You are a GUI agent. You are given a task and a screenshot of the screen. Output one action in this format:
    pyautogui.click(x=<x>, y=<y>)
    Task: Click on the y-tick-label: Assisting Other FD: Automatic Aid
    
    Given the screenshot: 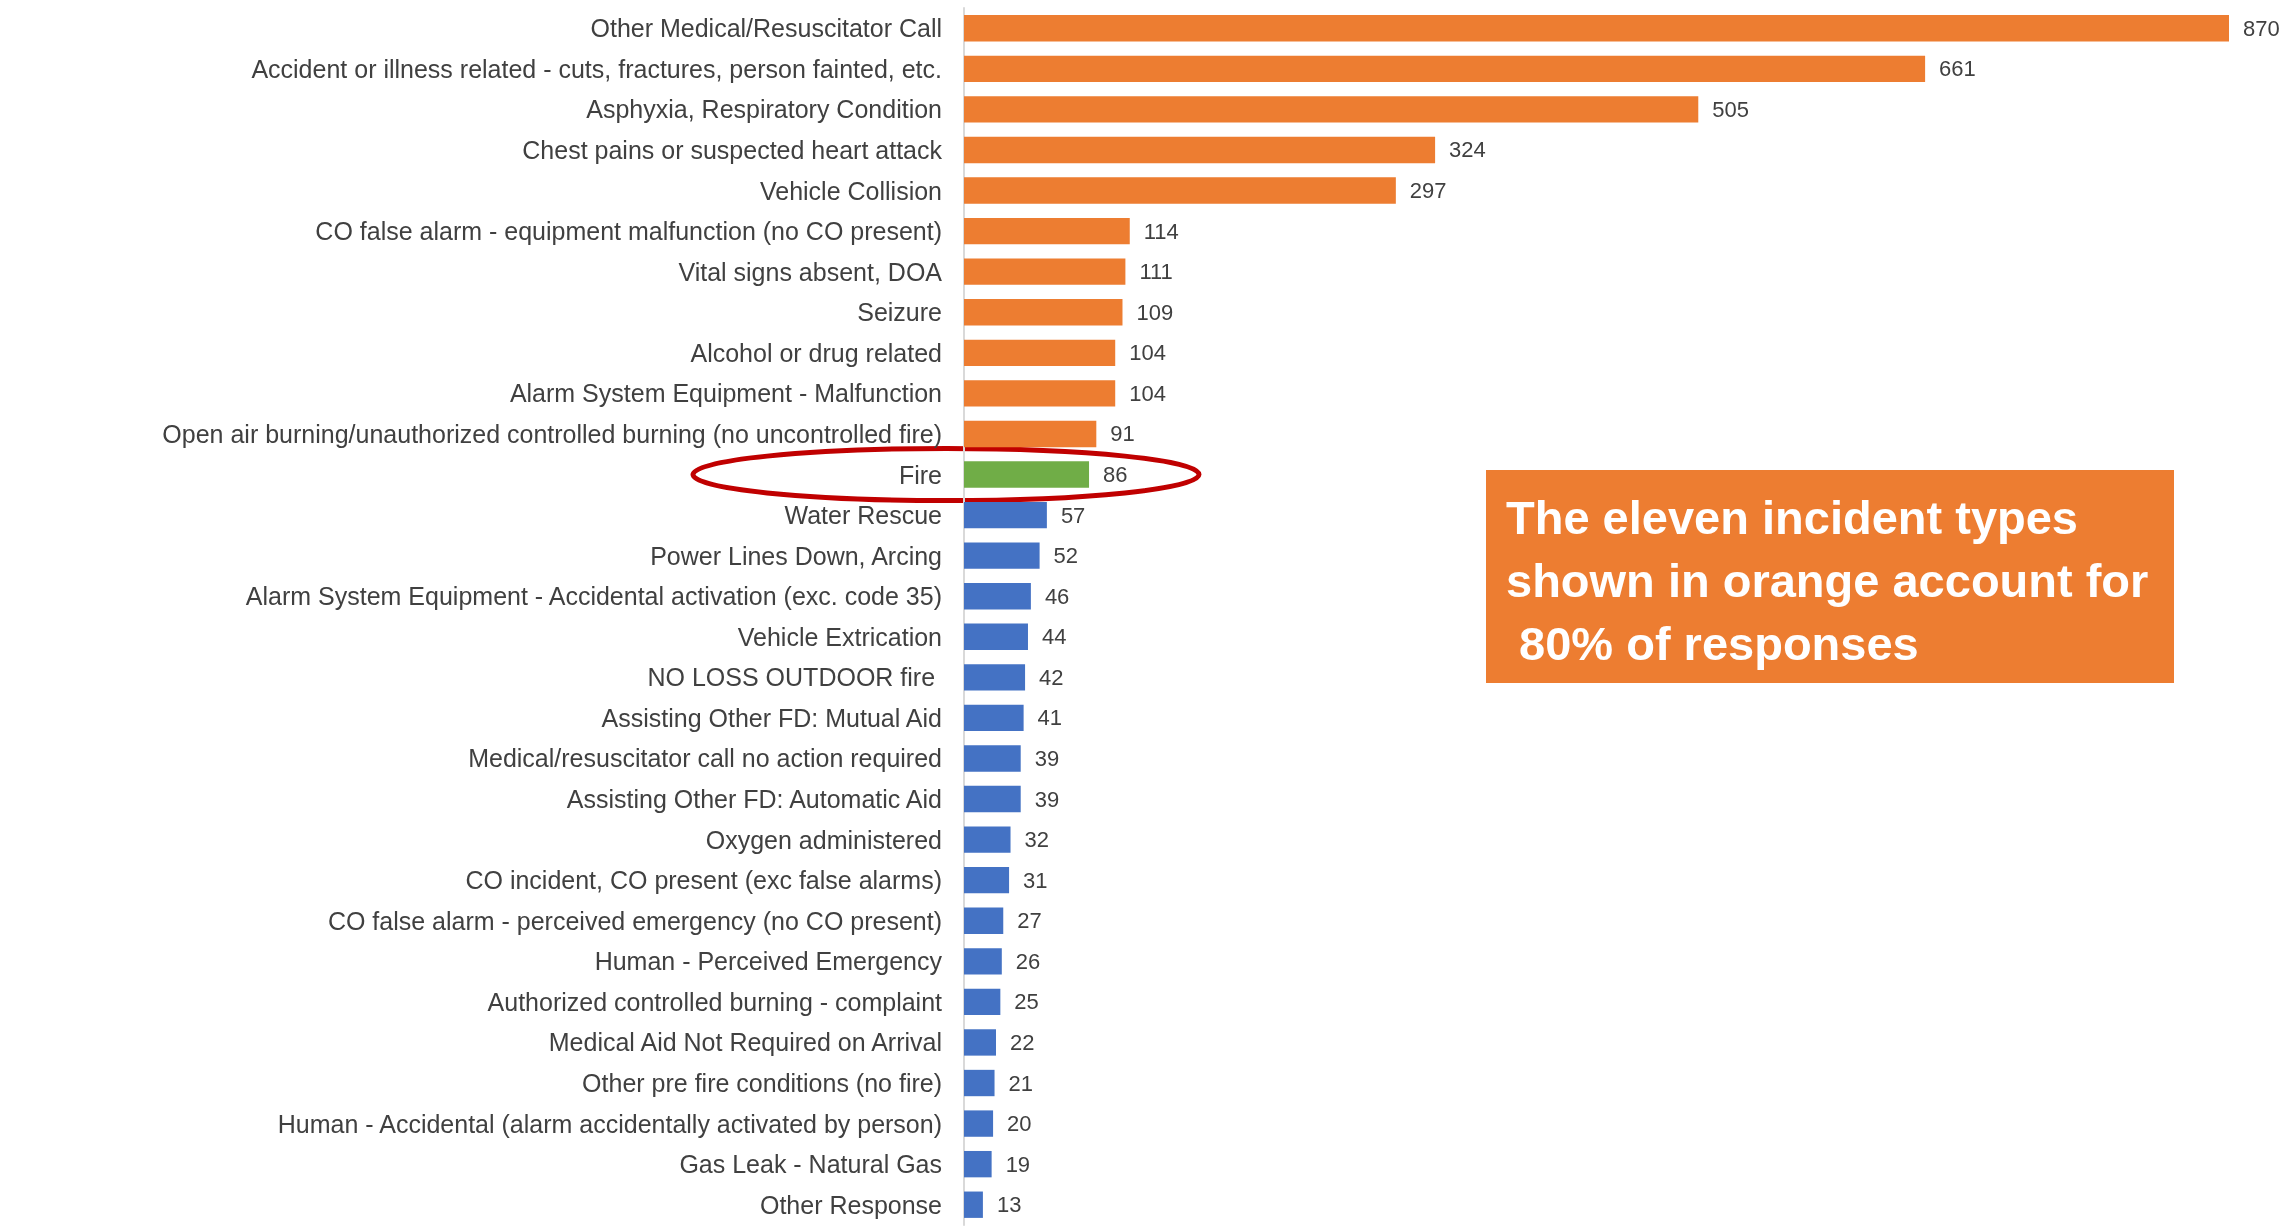 What is the action you would take?
    pyautogui.click(x=754, y=799)
    